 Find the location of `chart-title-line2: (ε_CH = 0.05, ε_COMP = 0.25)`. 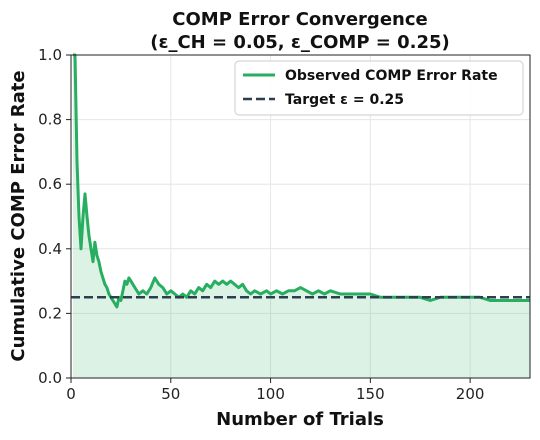

chart-title-line2: (ε_CH = 0.05, ε_COMP = 0.25) is located at coordinates (300, 42).